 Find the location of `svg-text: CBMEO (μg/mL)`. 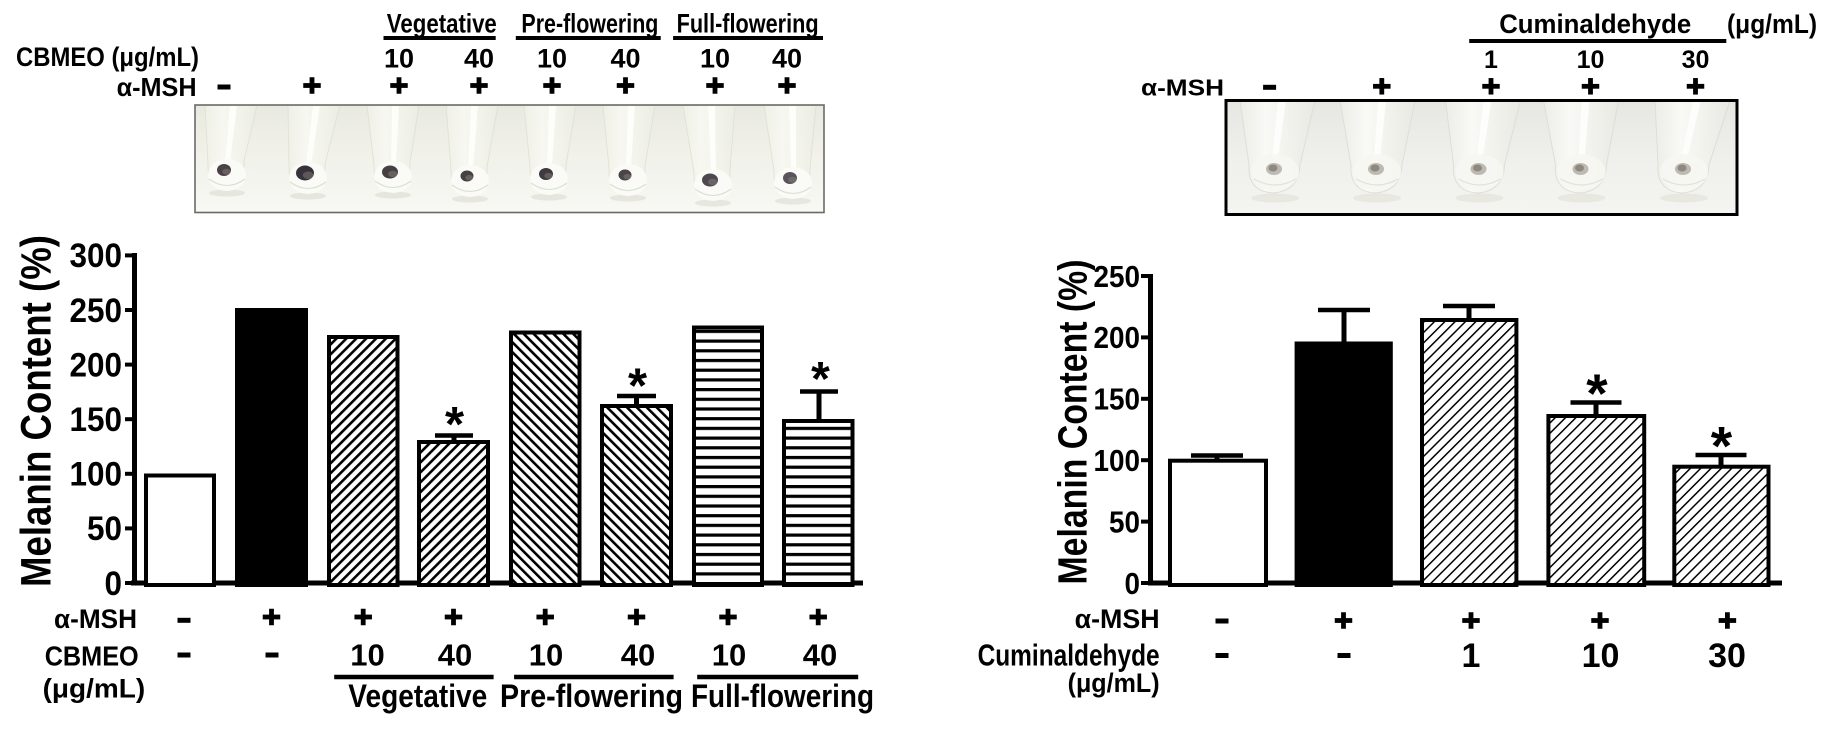

svg-text: CBMEO (μg/mL) is located at coordinates (107, 57).